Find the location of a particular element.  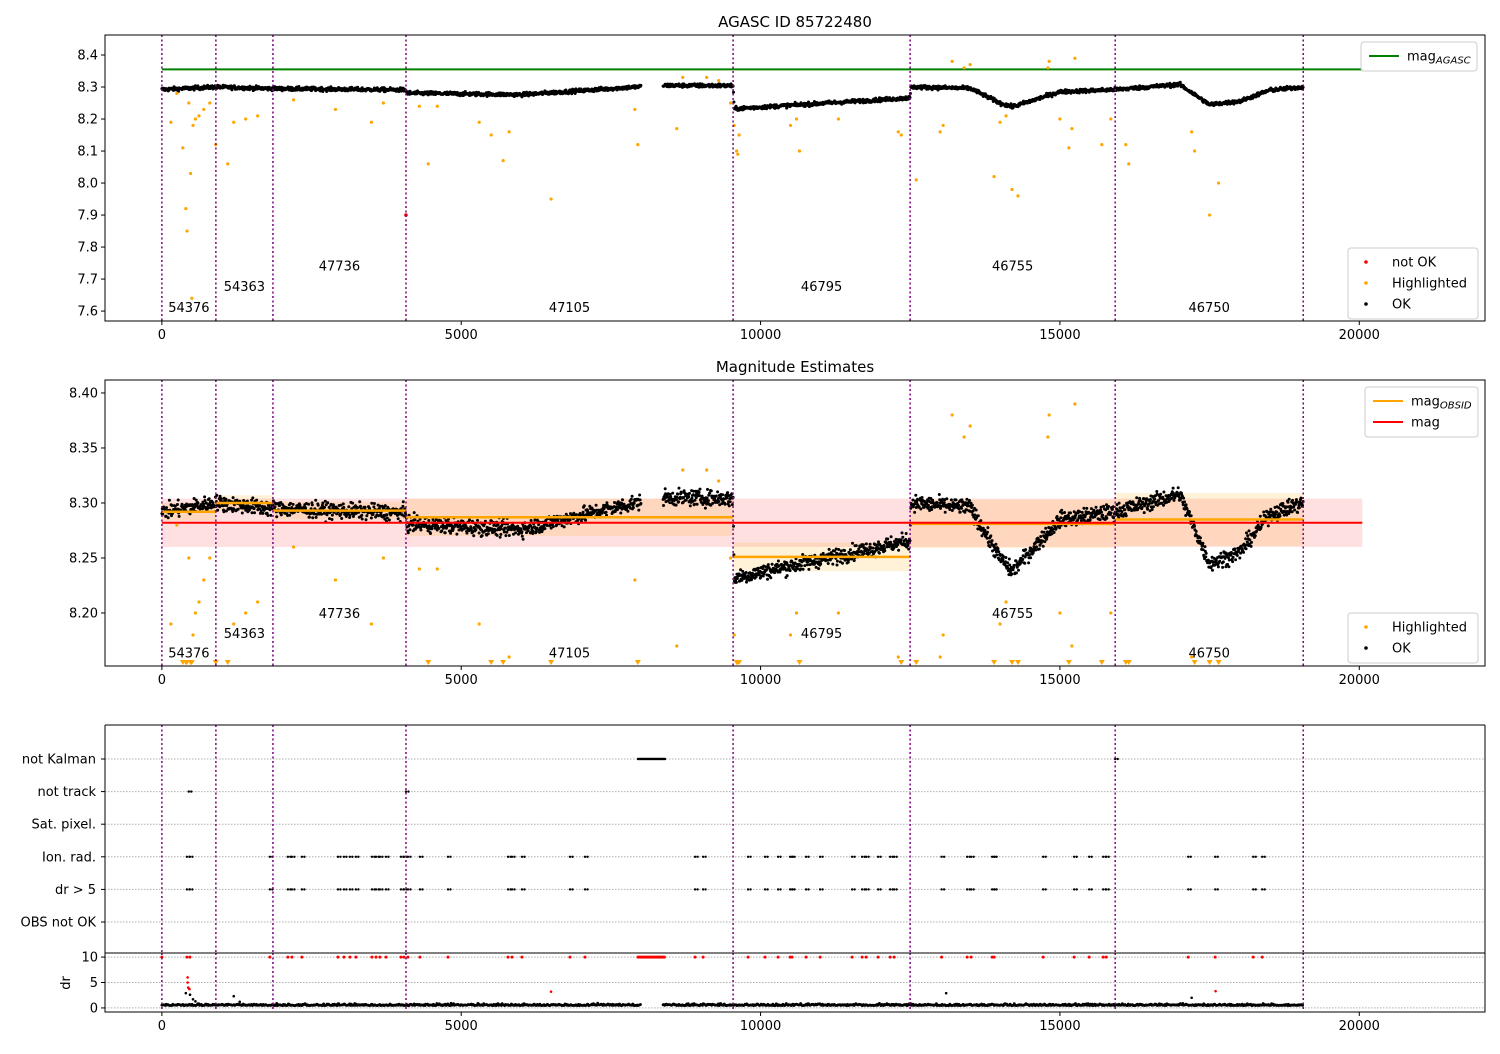

obsid-label: 46750 is located at coordinates (1209, 308).